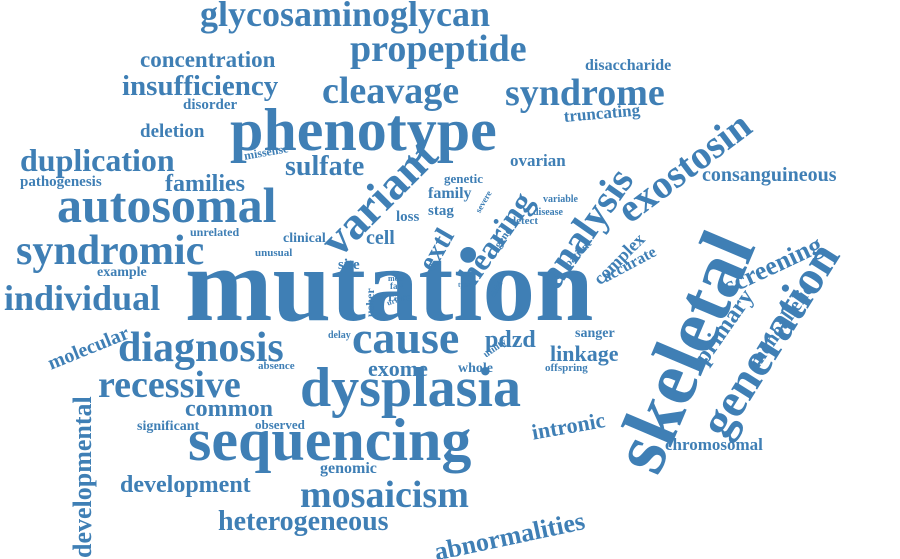 Image resolution: width=900 pixels, height=559 pixels. What do you see at coordinates (205, 184) in the screenshot?
I see `cloud-word: families` at bounding box center [205, 184].